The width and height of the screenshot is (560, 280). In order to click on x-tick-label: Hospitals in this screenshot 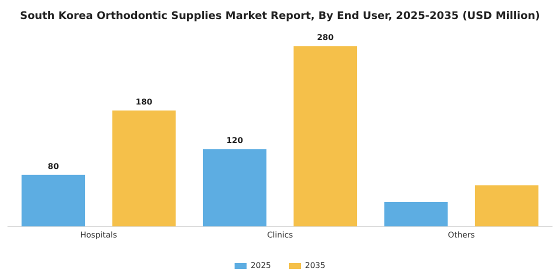, I will do `click(99, 235)`.